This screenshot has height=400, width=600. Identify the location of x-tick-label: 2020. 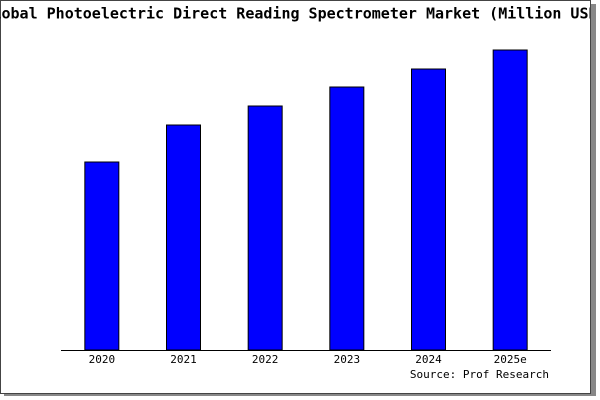
(102, 359).